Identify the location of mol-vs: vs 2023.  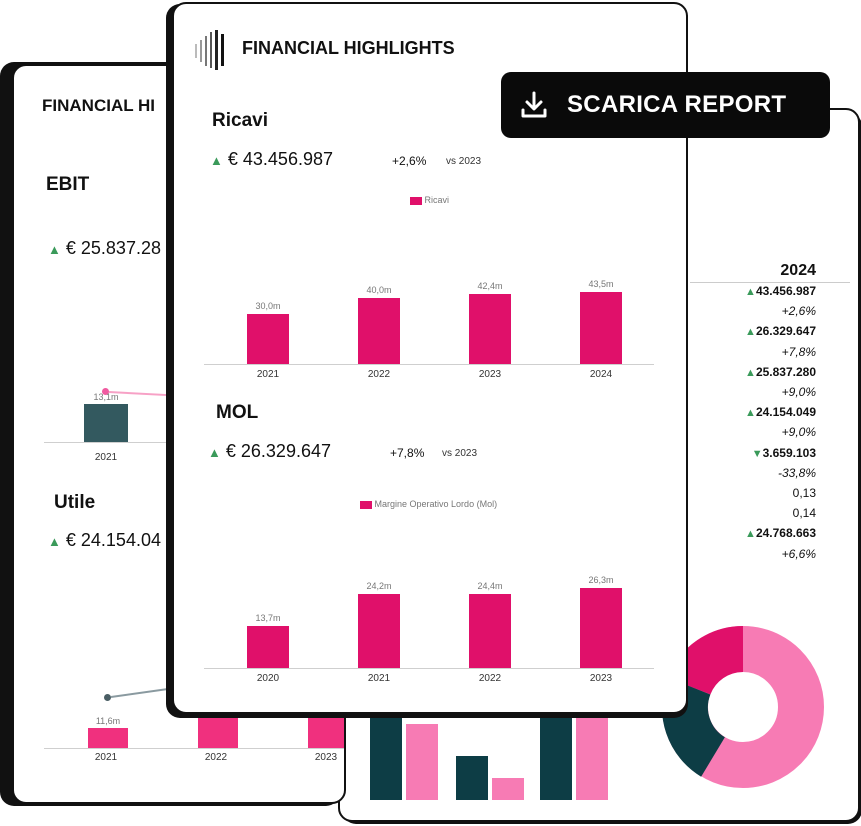
(460, 453).